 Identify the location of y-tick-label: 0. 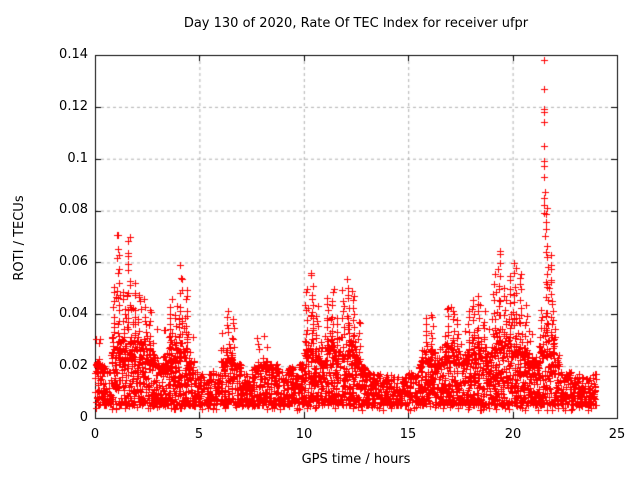
(83, 417).